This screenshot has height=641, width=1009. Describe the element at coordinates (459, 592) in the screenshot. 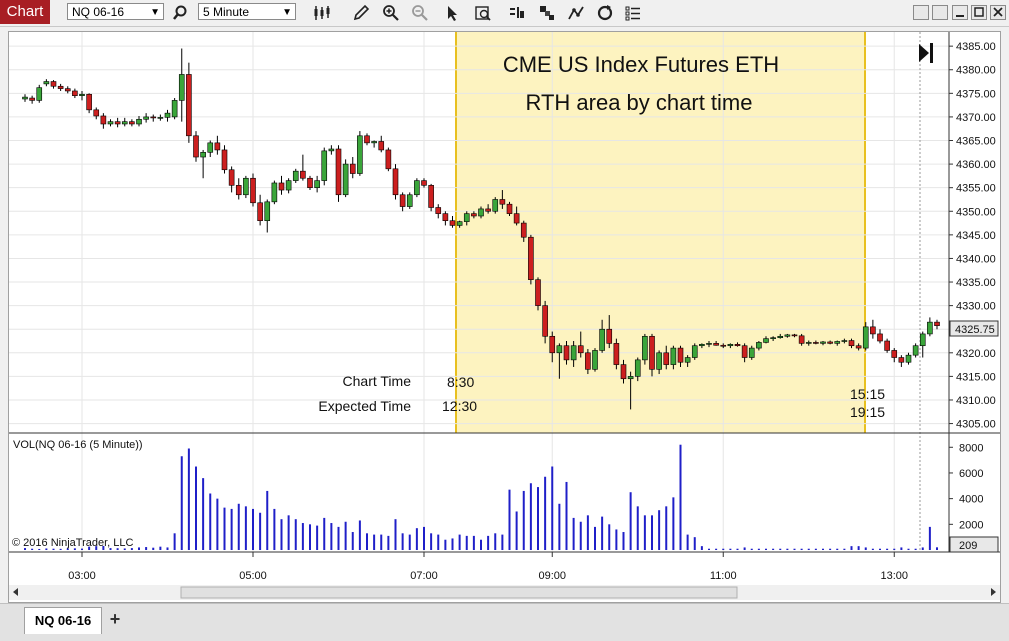

I see `scrollbar-thumb` at that location.